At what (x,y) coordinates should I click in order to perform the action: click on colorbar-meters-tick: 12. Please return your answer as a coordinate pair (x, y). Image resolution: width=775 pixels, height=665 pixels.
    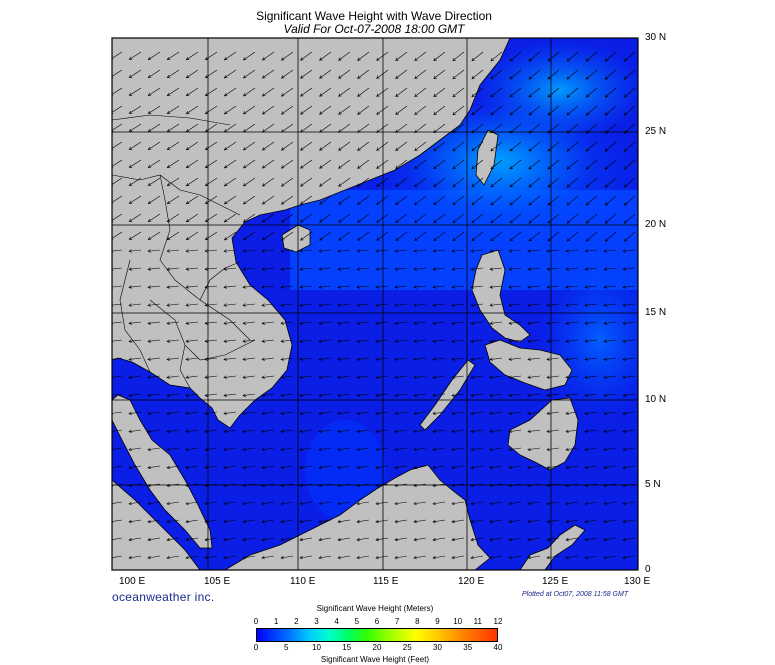
    Looking at the image, I should click on (498, 621).